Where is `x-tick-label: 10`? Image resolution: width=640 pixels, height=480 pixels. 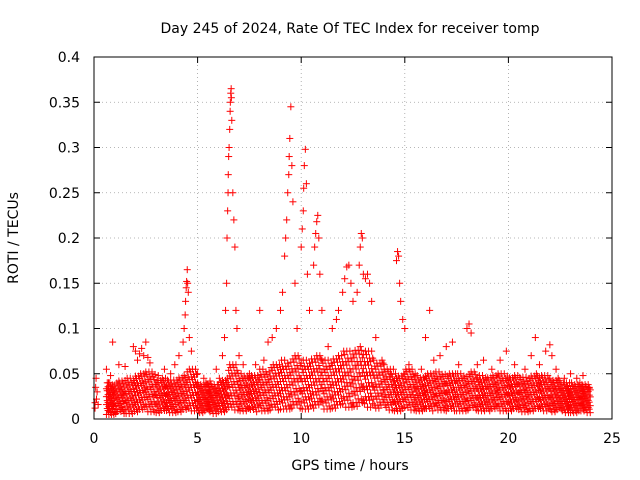 x-tick-label: 10 is located at coordinates (301, 439).